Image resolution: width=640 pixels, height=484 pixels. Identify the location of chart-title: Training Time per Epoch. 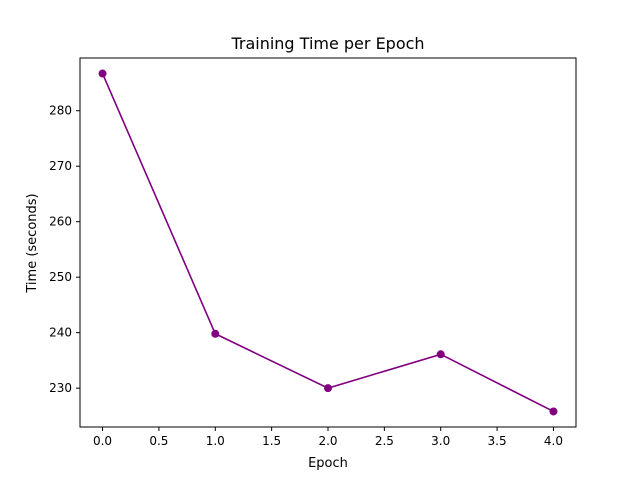
(327, 43).